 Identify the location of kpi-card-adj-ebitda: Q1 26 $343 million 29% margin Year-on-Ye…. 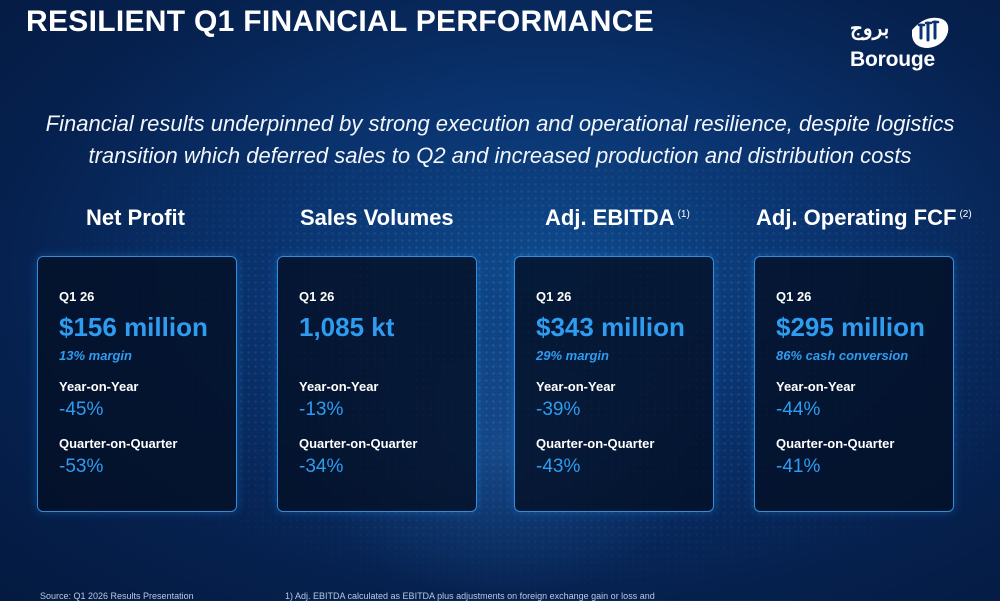
(614, 384).